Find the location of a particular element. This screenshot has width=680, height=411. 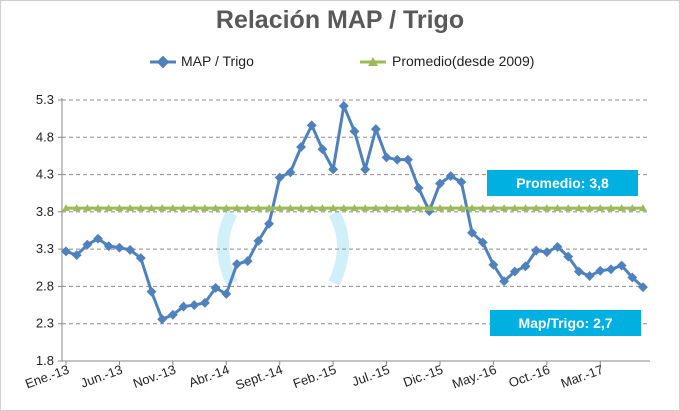

x-tick-label: Dic.-15 is located at coordinates (423, 376).